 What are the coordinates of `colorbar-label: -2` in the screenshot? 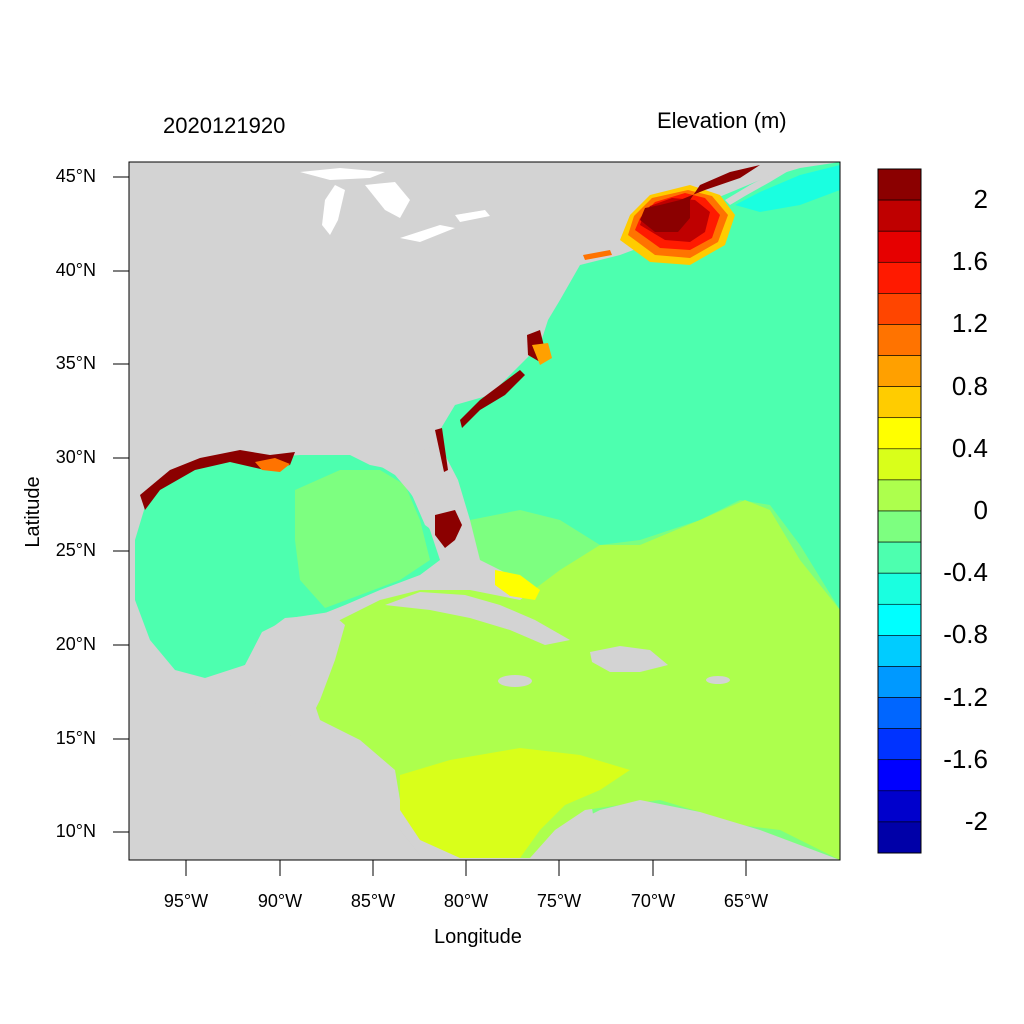 It's located at (976, 820).